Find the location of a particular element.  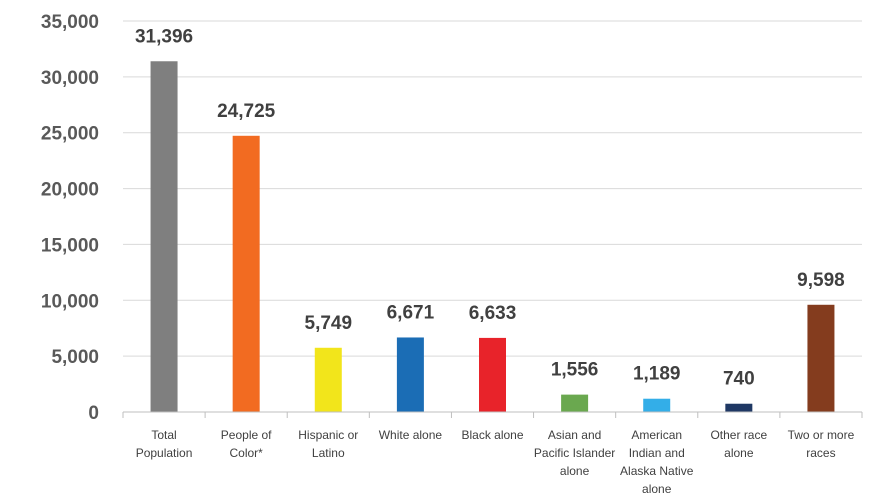

y-tick-label: 10,000 is located at coordinates (70, 301).